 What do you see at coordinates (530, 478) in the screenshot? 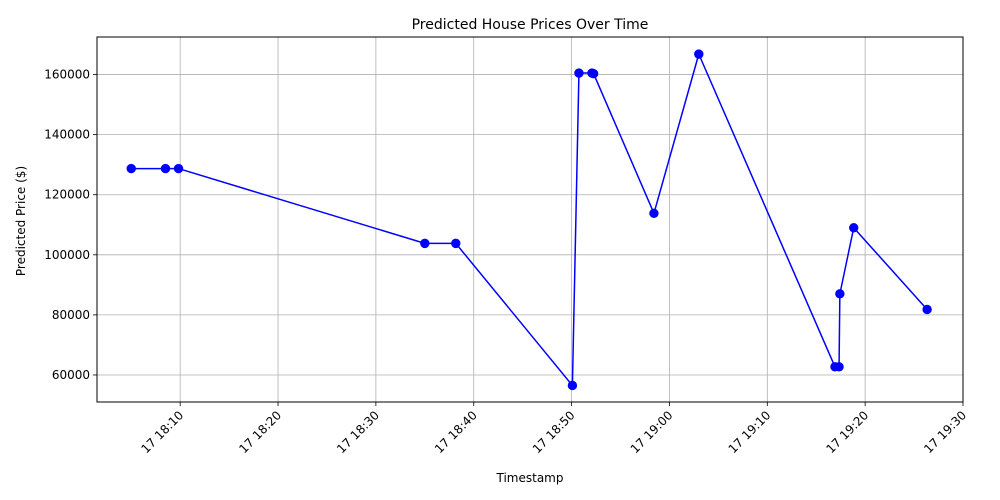
I see `x-axis-label: Timestamp` at bounding box center [530, 478].